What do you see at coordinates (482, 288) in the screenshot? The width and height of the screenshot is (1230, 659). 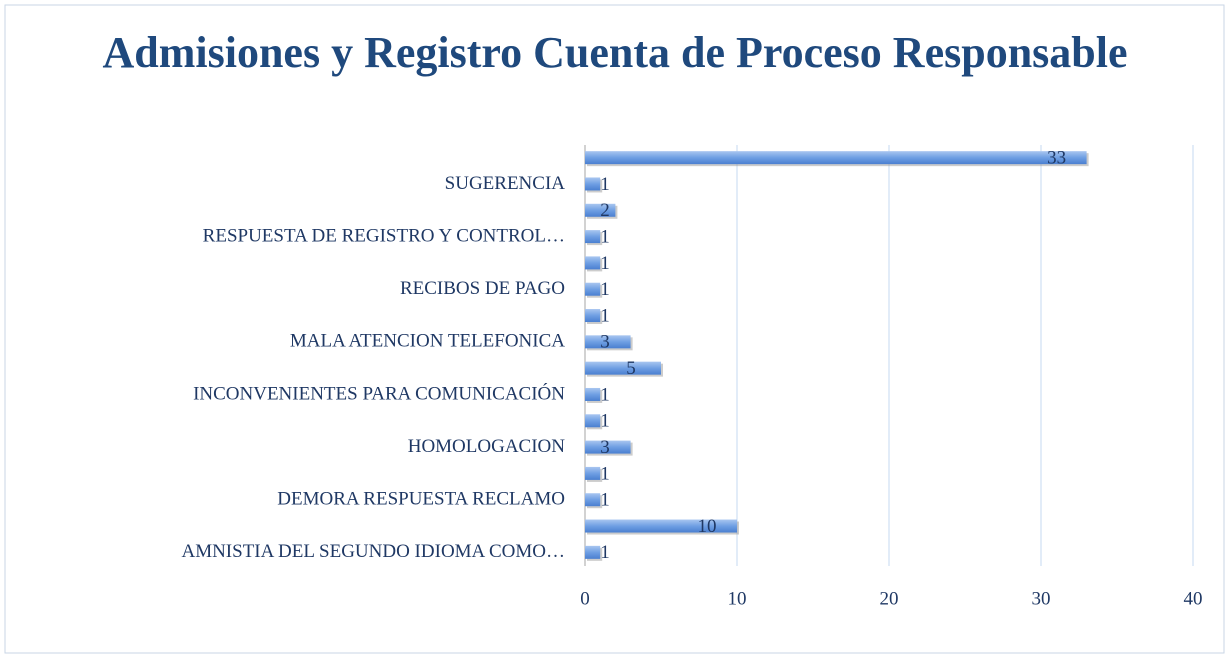 I see `y-tick-label: RECIBOS DE PAGO` at bounding box center [482, 288].